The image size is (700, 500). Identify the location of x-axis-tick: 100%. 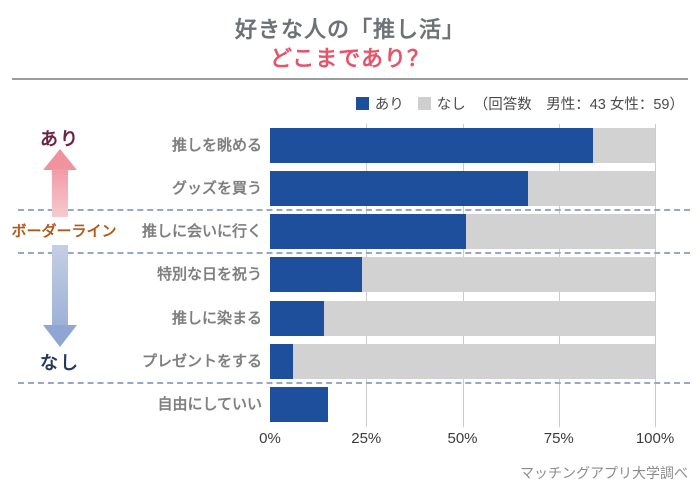
(655, 438).